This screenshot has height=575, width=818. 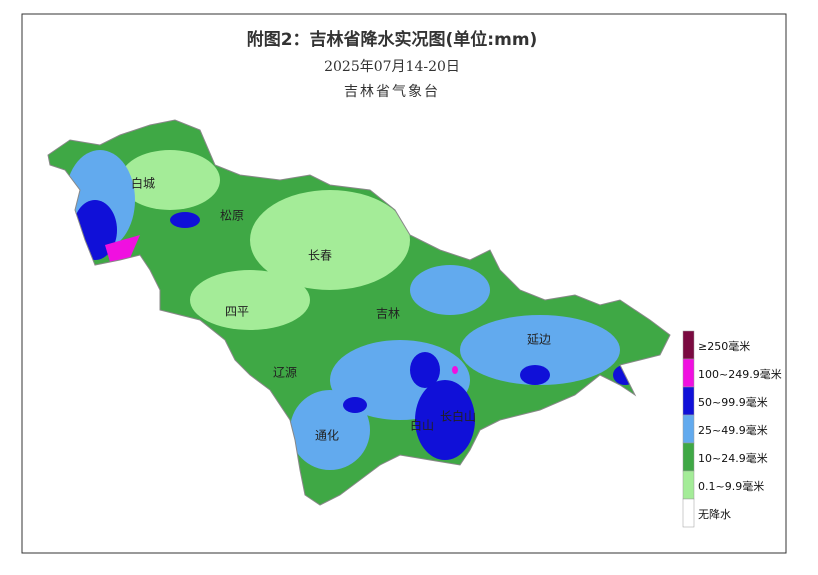 What do you see at coordinates (458, 416) in the screenshot?
I see `city-label: 长白山` at bounding box center [458, 416].